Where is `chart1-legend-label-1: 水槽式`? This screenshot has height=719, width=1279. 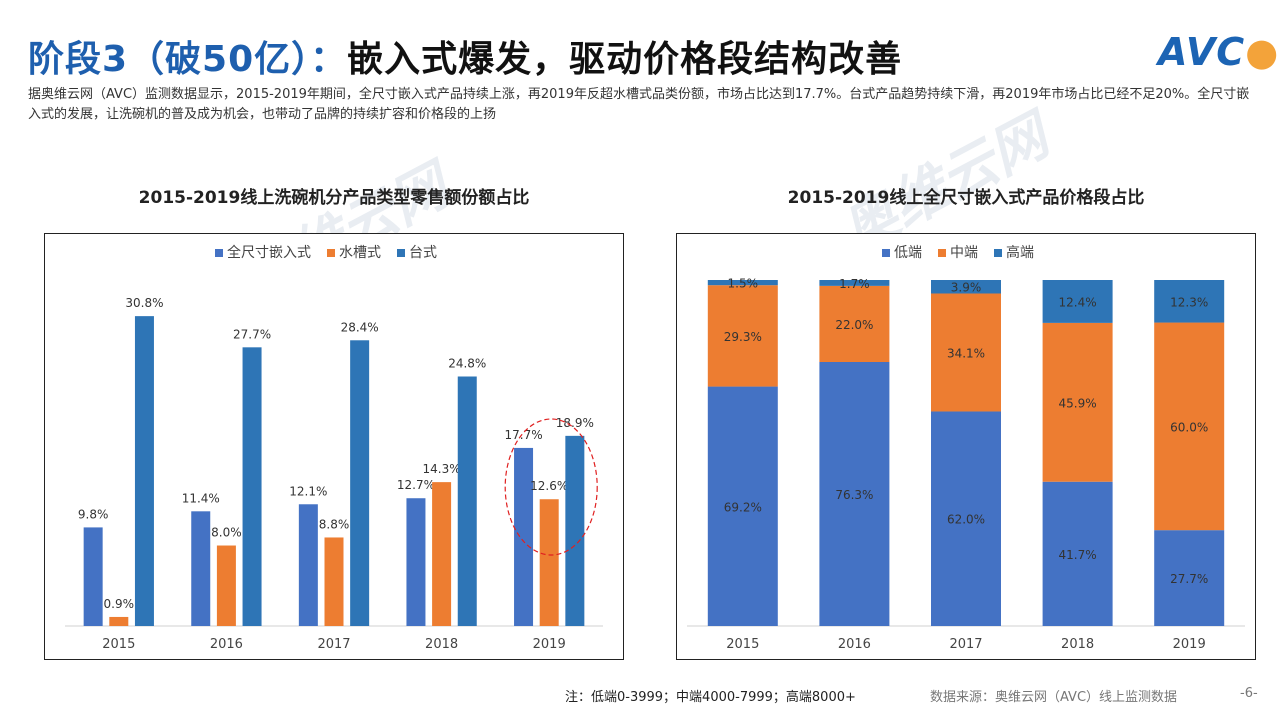 chart1-legend-label-1: 水槽式 is located at coordinates (360, 253).